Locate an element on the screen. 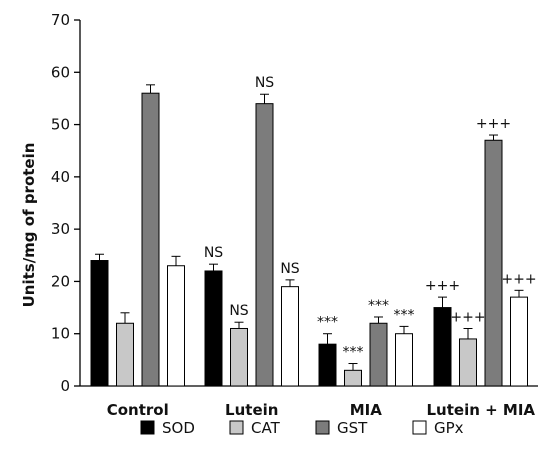 The image size is (538, 450). y-axis-label: Units/mg of protein is located at coordinates (29, 225).